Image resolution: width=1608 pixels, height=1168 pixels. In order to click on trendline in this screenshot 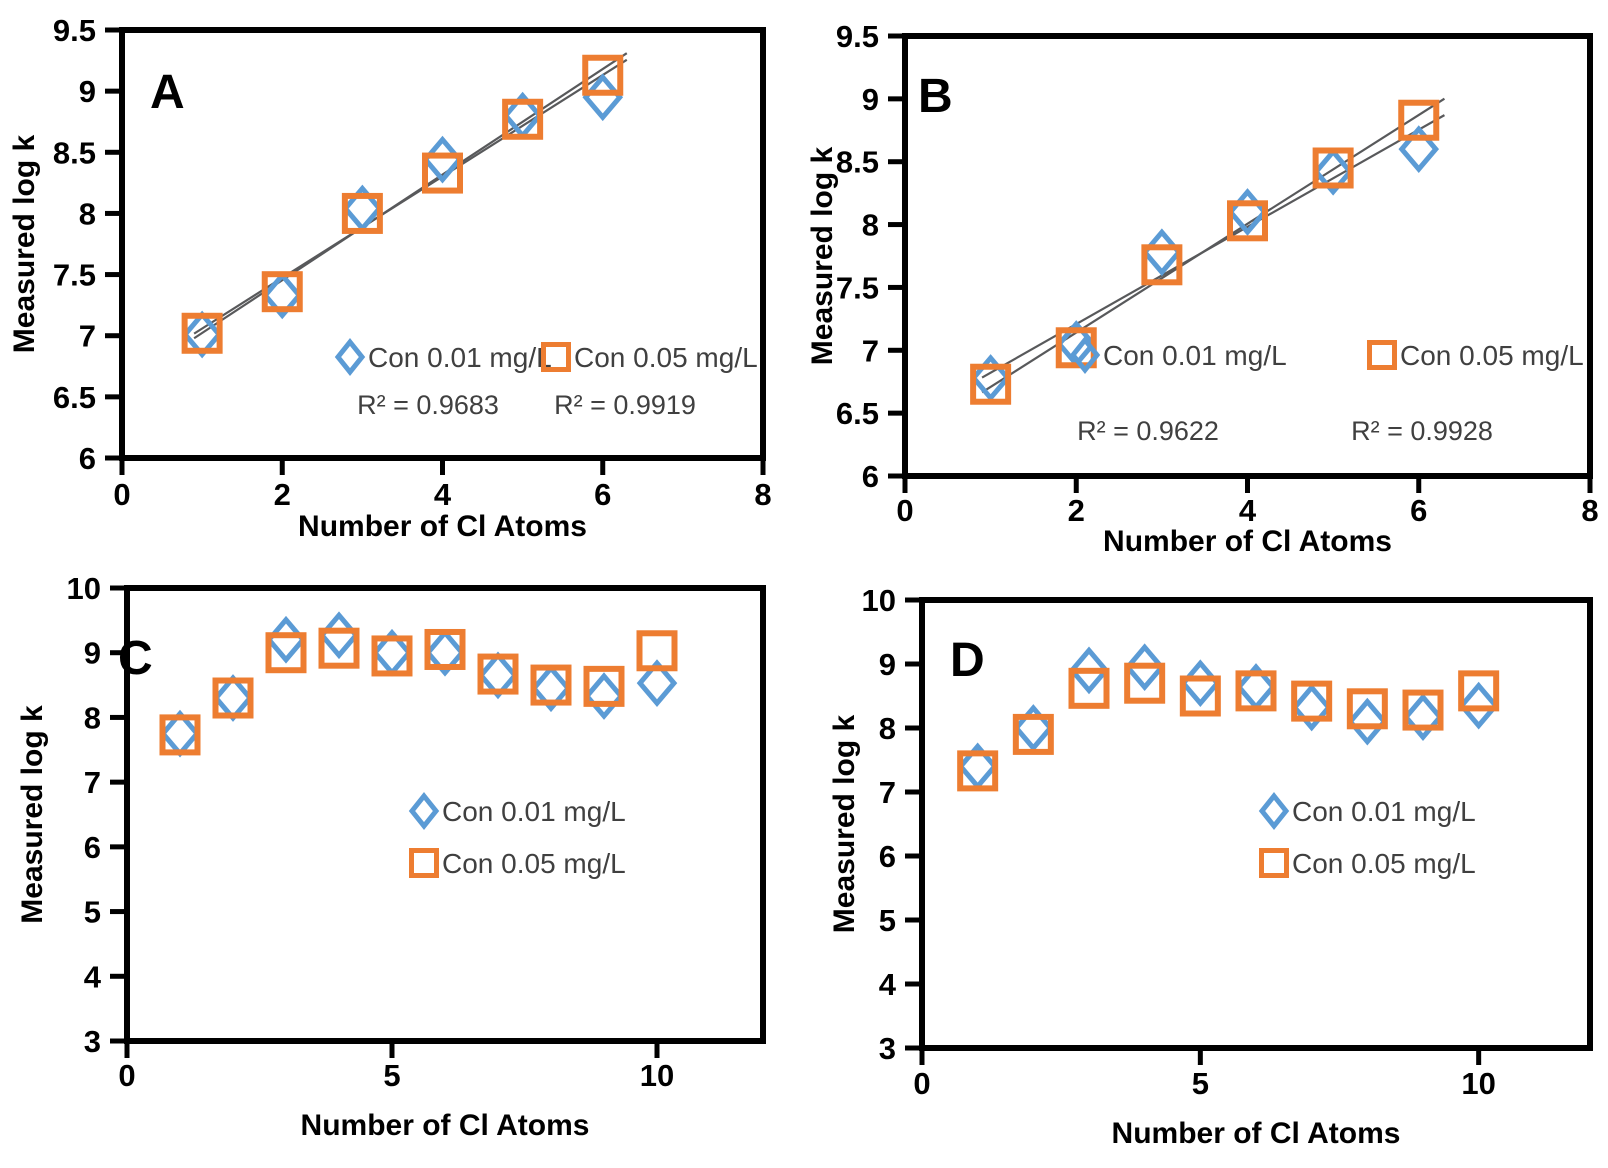, I will do `click(410, 196)`.